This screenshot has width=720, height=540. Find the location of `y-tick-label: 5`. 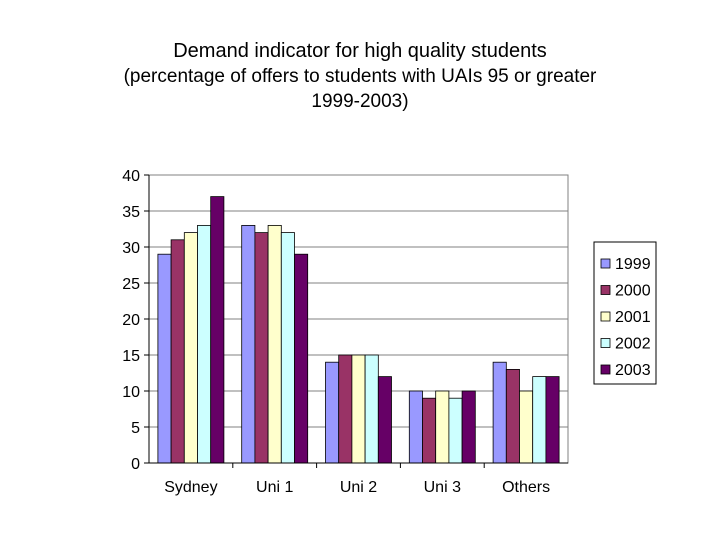

y-tick-label: 5 is located at coordinates (135, 428).